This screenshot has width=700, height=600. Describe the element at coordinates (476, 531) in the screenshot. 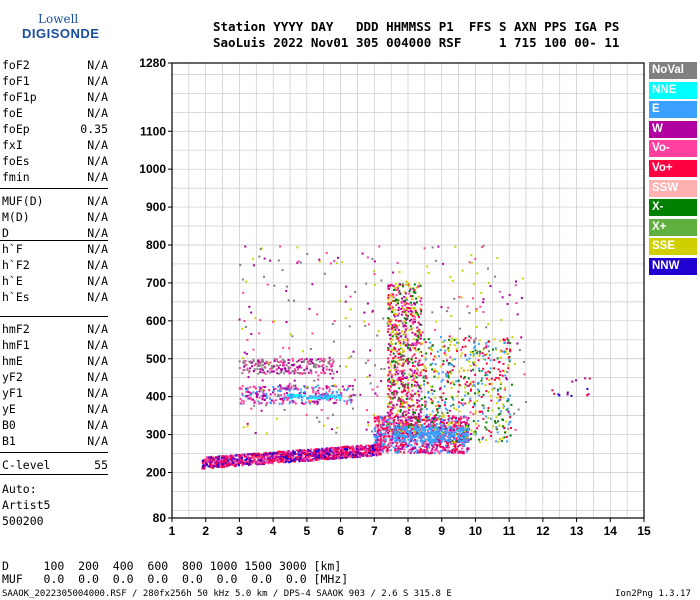

I see `x-tick-label-10: 10` at that location.